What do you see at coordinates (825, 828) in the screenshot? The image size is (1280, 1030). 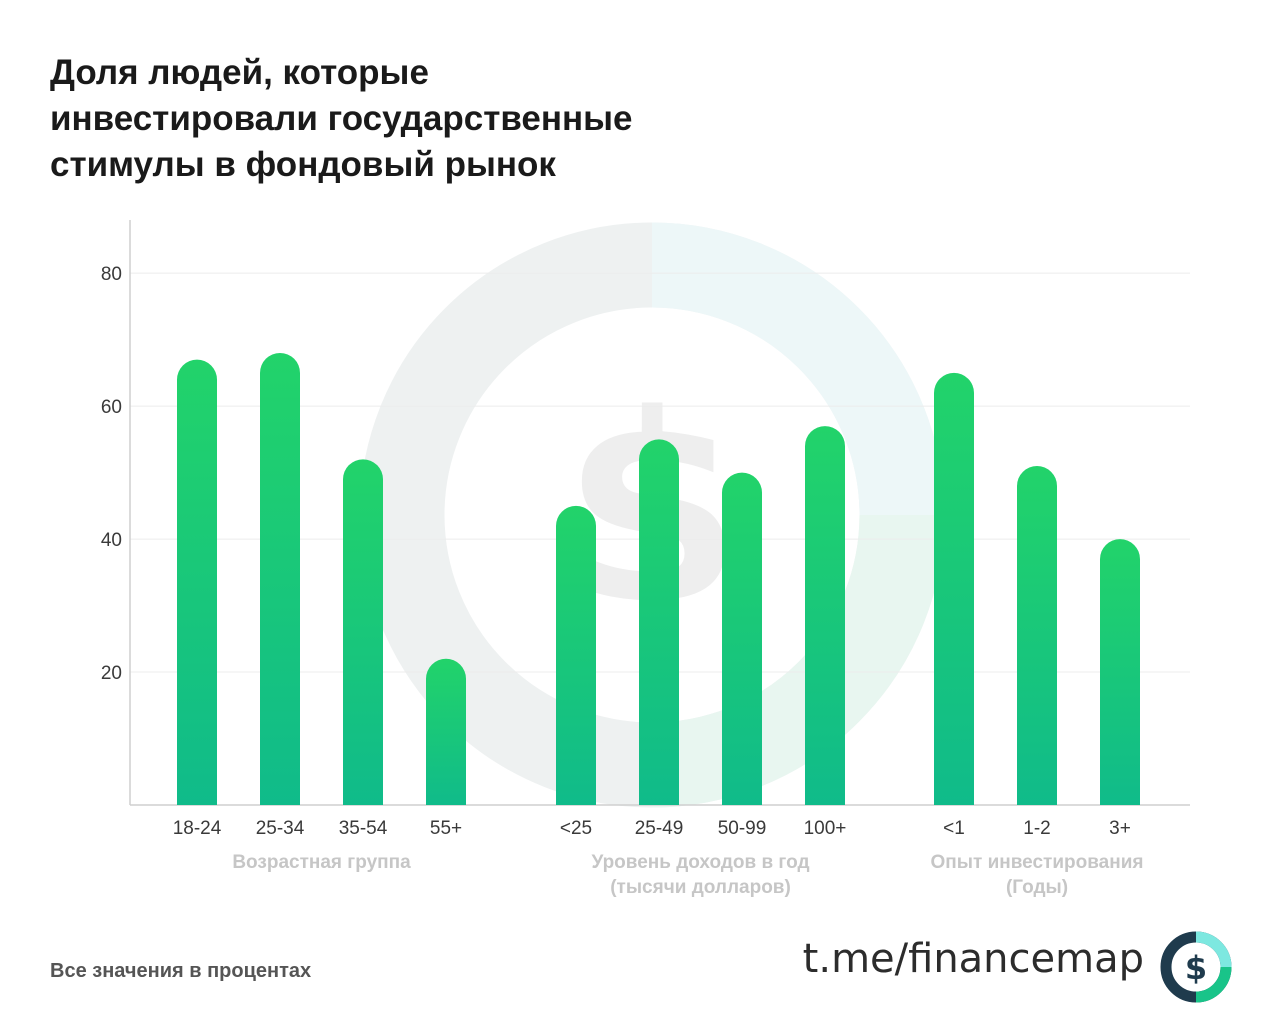 I see `x-tick-label: 100+` at bounding box center [825, 828].